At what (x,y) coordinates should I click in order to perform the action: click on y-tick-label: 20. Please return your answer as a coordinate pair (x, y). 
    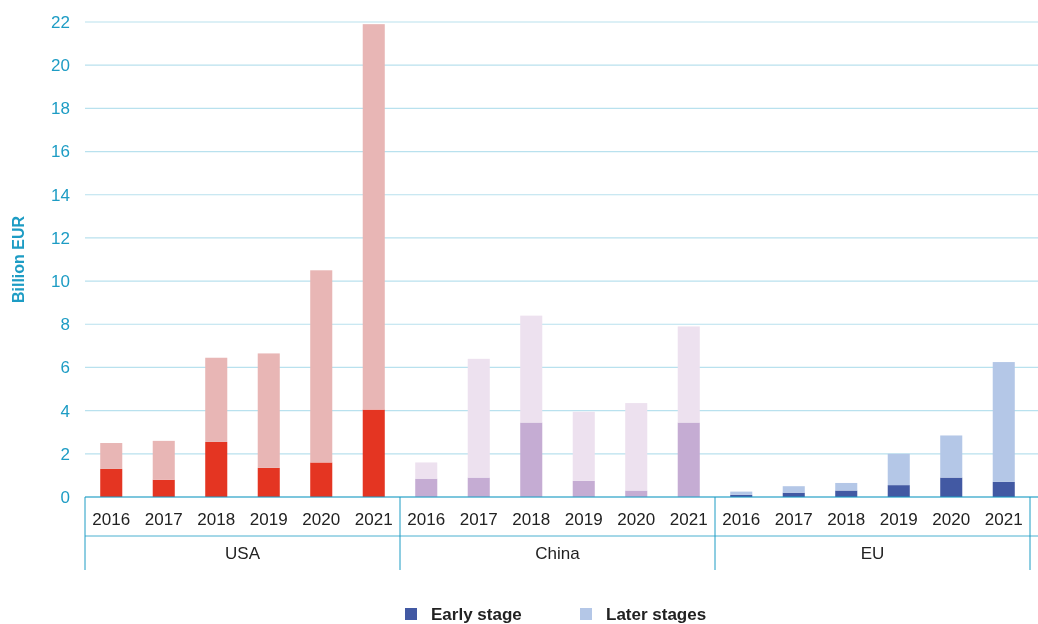
    Looking at the image, I should click on (60, 66).